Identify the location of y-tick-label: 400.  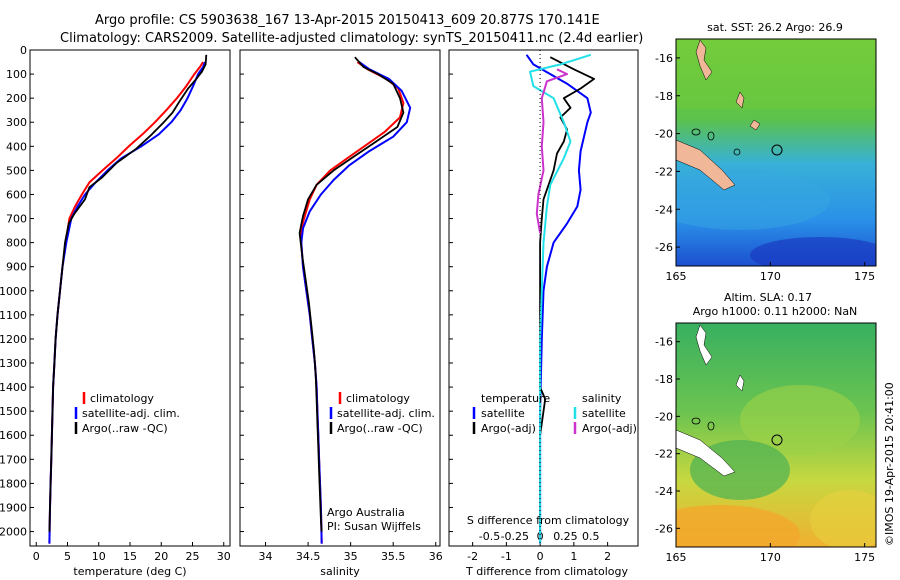
(16, 146).